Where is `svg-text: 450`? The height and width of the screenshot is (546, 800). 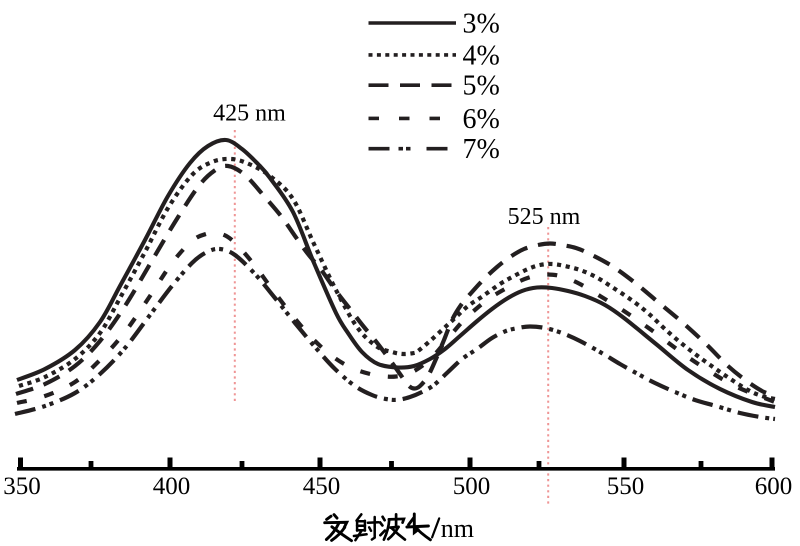 svg-text: 450 is located at coordinates (322, 486).